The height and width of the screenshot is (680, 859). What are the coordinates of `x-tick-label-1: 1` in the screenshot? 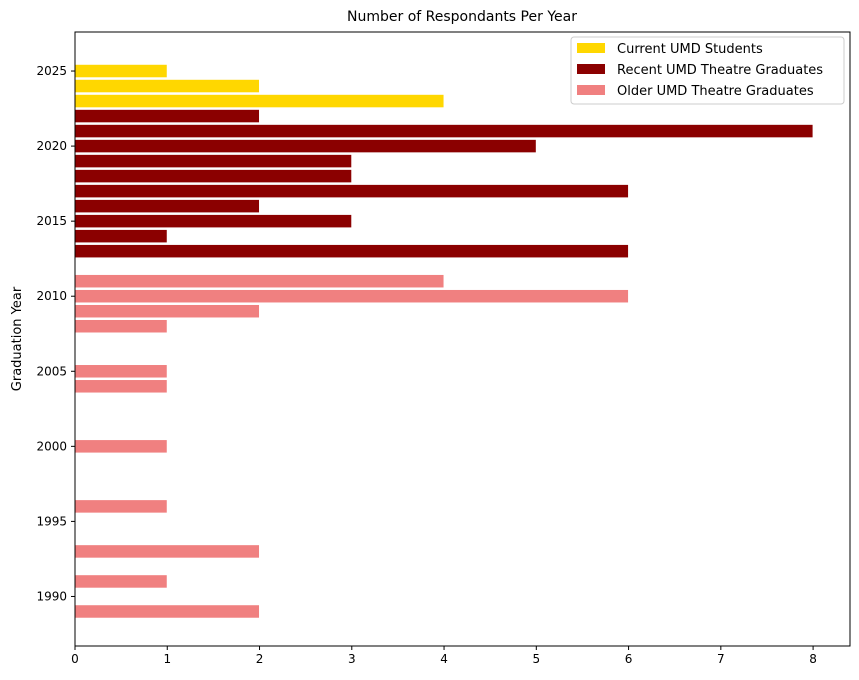 It's located at (167, 659).